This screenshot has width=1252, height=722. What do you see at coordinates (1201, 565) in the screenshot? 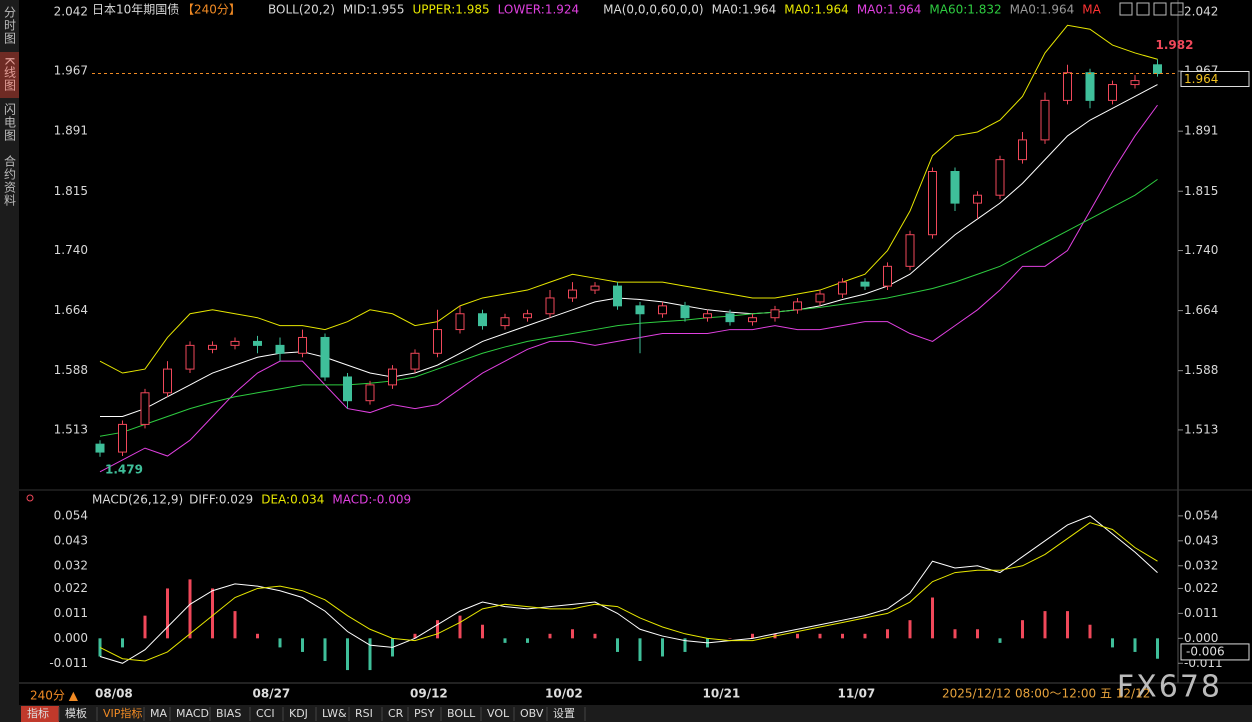
I see `y-tick-label: 0.032` at bounding box center [1201, 565].